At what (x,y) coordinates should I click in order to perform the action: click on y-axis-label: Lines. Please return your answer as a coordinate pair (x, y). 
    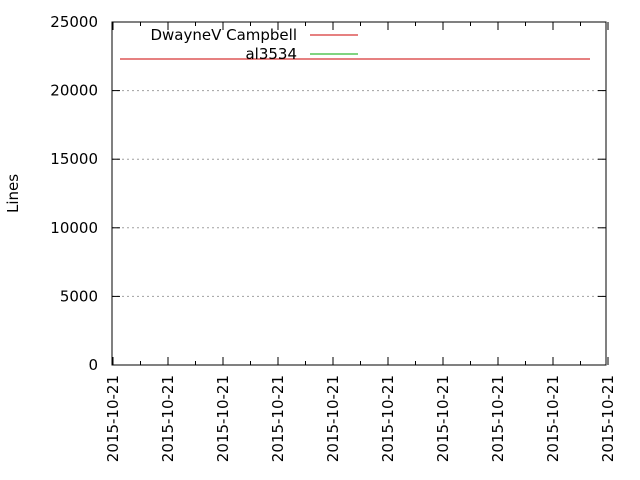
    Looking at the image, I should click on (13, 193).